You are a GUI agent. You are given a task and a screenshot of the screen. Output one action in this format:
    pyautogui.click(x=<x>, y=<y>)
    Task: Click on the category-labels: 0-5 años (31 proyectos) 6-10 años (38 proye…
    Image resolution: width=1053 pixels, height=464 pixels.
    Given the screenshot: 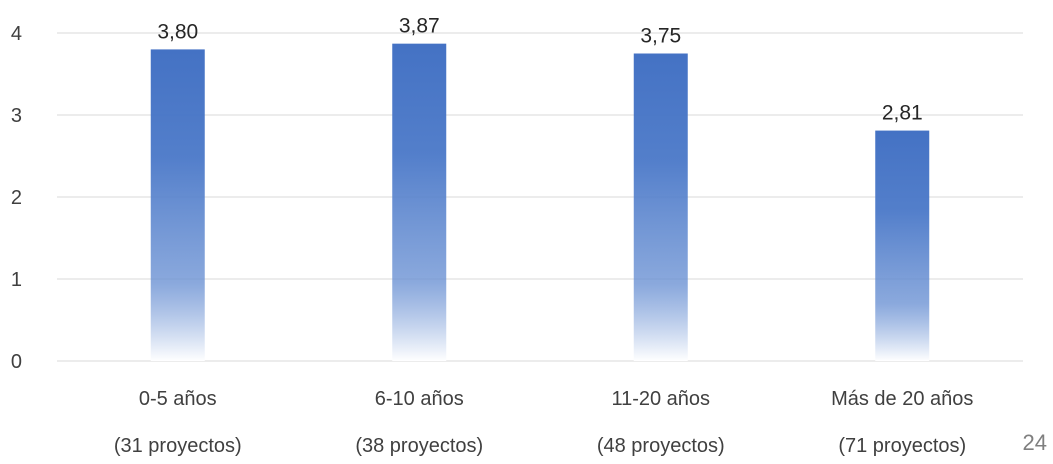 What is the action you would take?
    pyautogui.click(x=544, y=422)
    